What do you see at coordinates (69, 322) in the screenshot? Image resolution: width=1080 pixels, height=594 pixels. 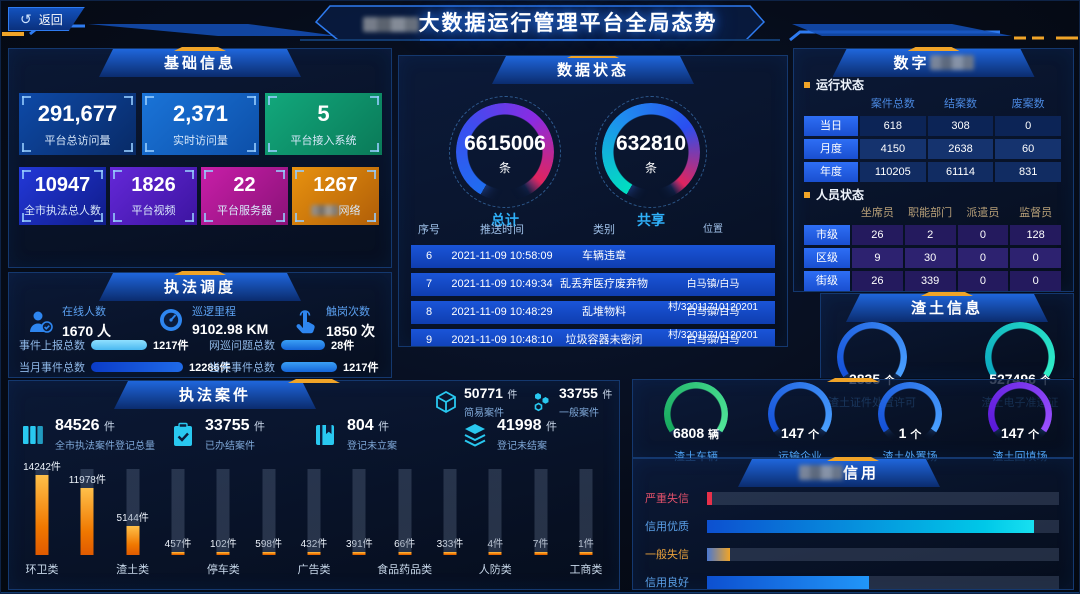 I see `dispatch-online-staff: 在线人数 1670 人` at bounding box center [69, 322].